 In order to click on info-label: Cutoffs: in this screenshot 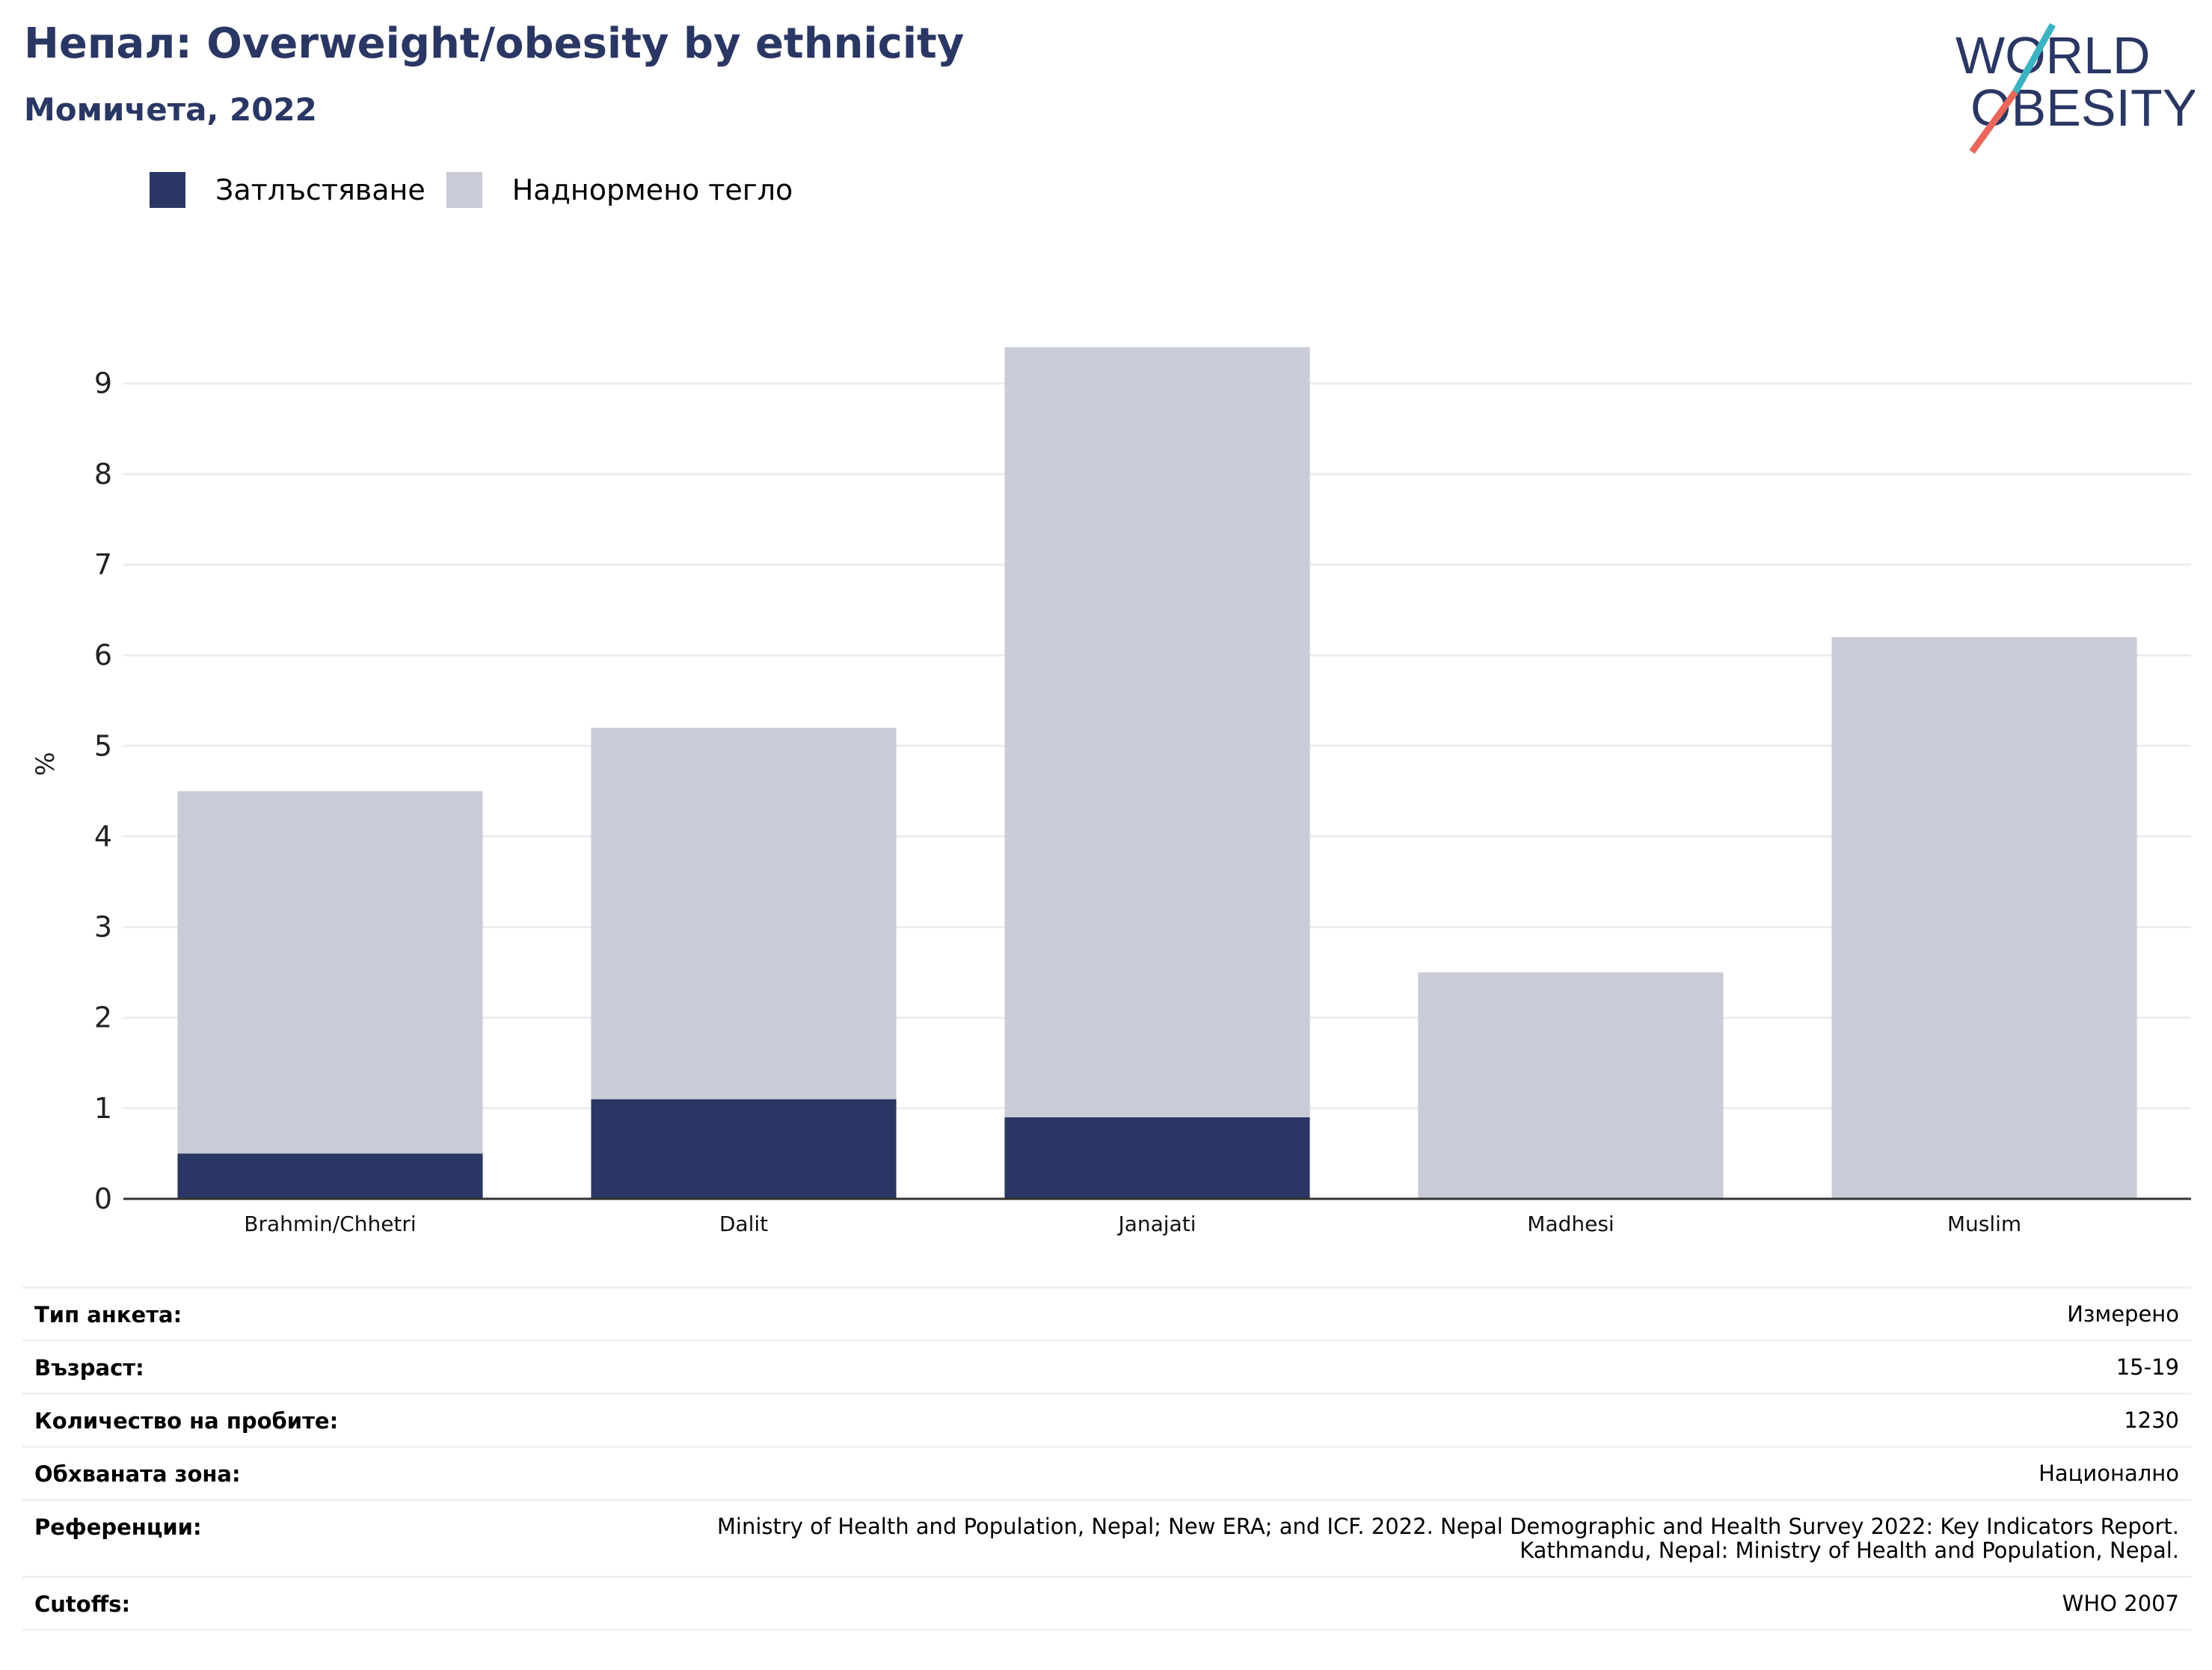, I will do `click(82, 1604)`.